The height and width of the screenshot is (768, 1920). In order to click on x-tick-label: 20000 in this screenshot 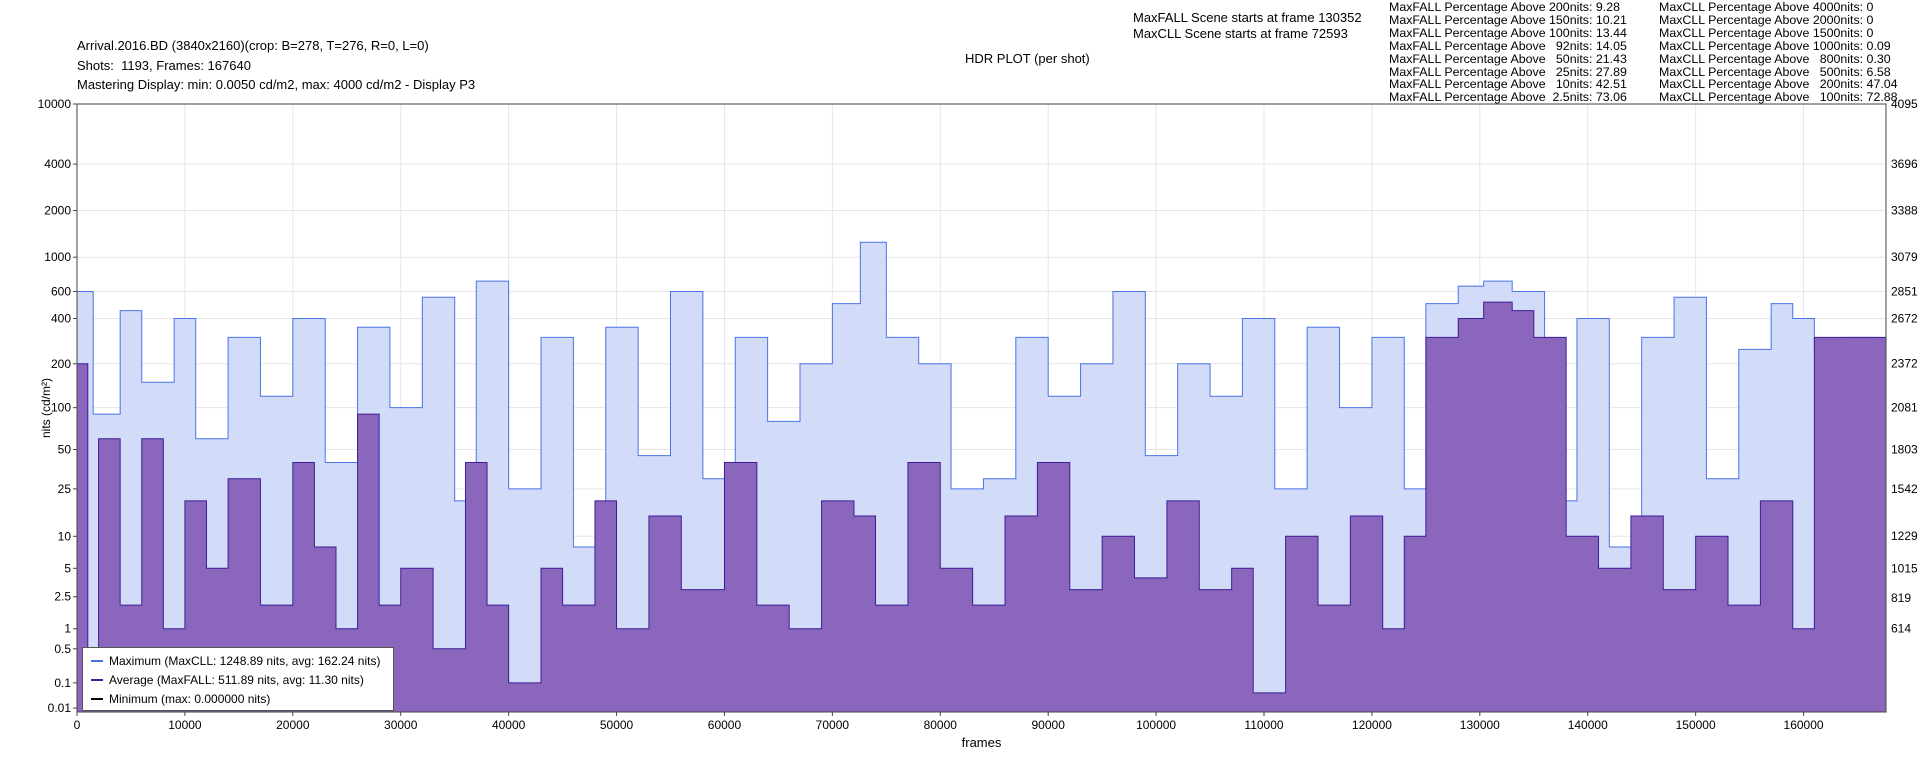, I will do `click(293, 725)`.